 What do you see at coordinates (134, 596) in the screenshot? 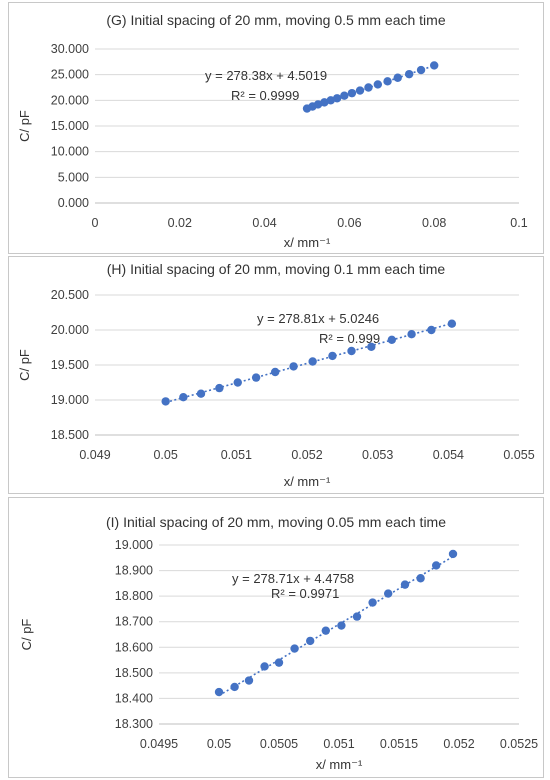
I see `y-tick-label: 18.800` at bounding box center [134, 596].